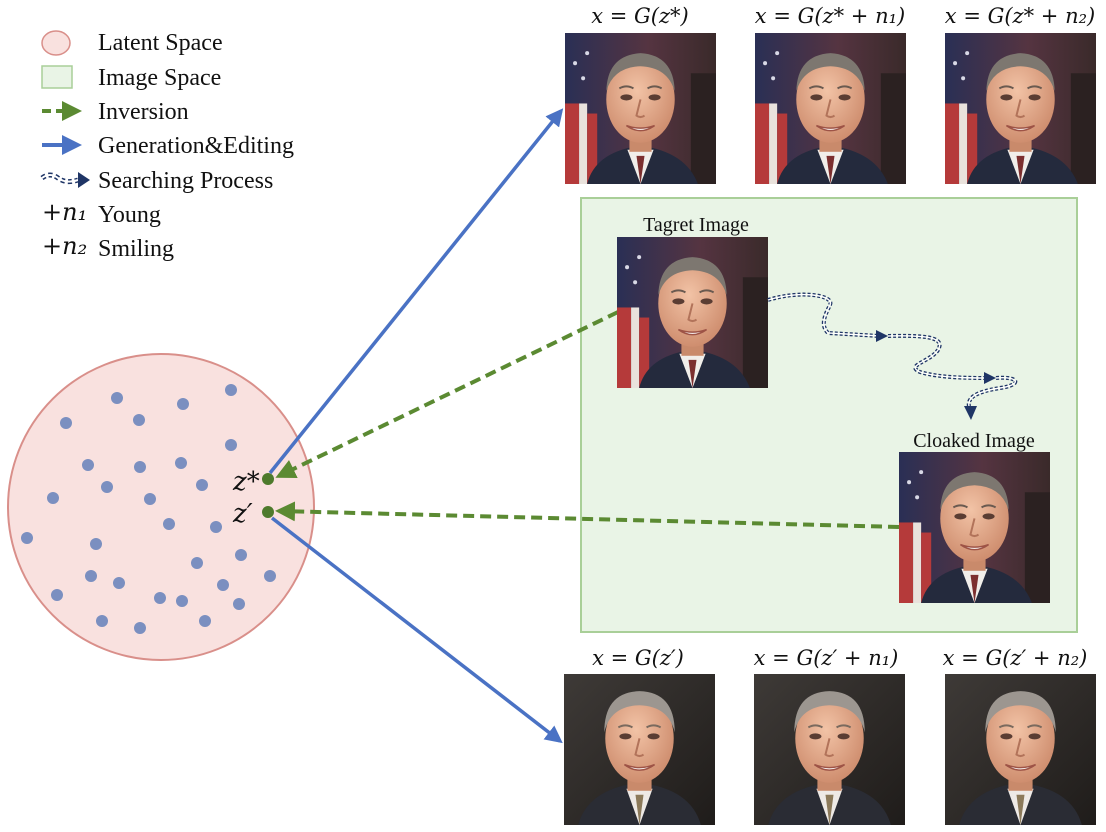 Image resolution: width=1106 pixels, height=832 pixels. I want to click on cloaked-image-label: Cloaked Image, so click(974, 441).